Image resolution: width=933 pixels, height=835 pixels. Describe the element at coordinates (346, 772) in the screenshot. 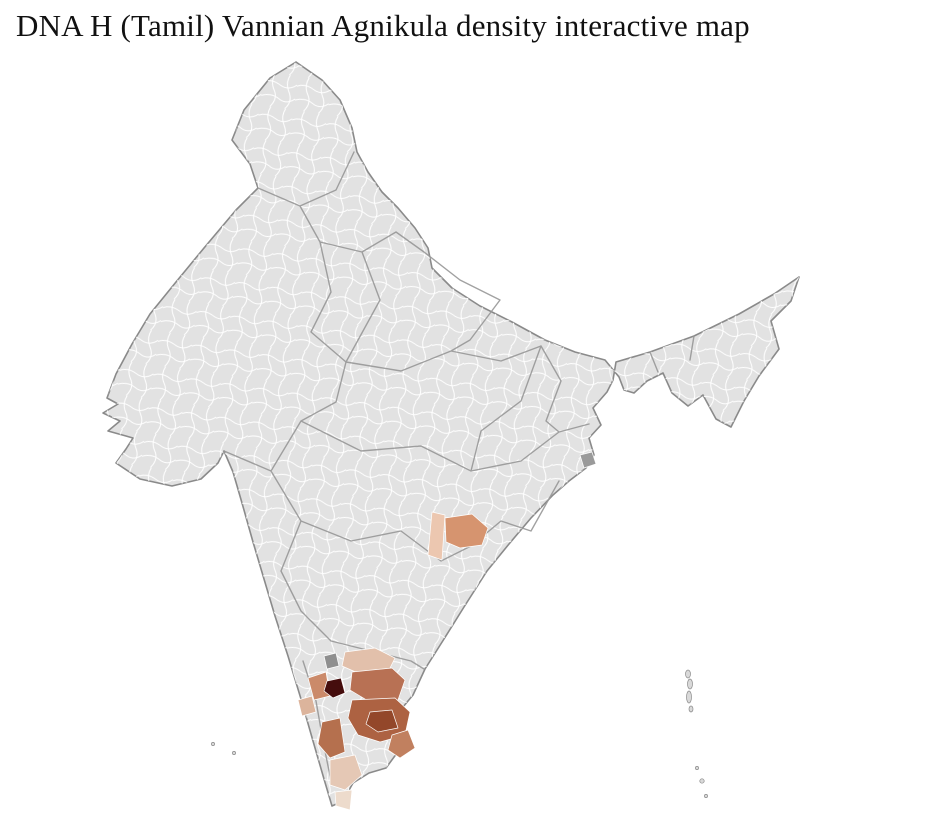

I see `region-tamilnadu-south-light` at that location.